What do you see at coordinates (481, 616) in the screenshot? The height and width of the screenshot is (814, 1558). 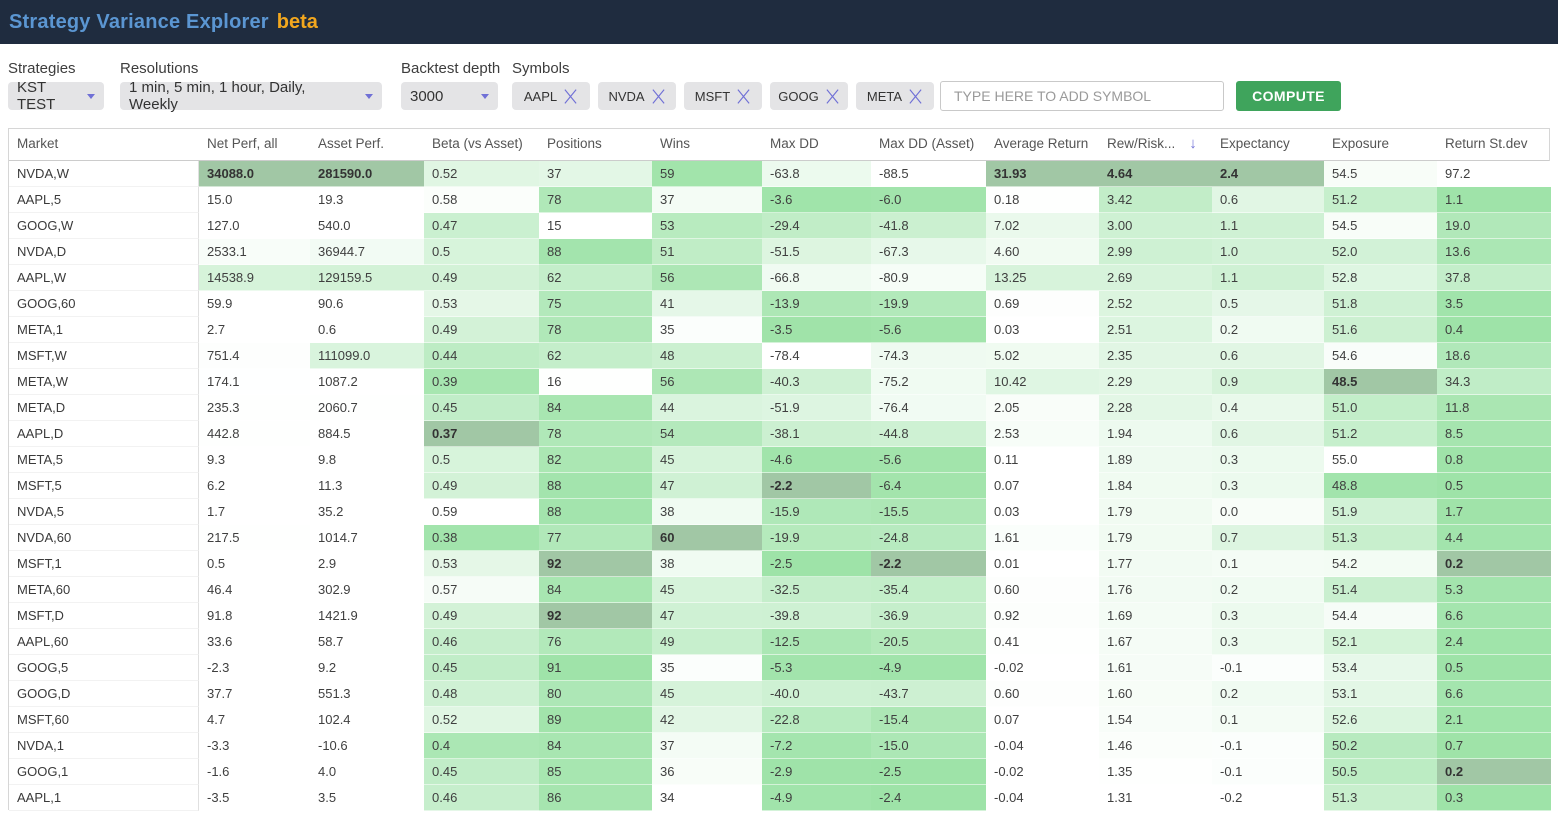 I see `cell-beta: 0.49` at bounding box center [481, 616].